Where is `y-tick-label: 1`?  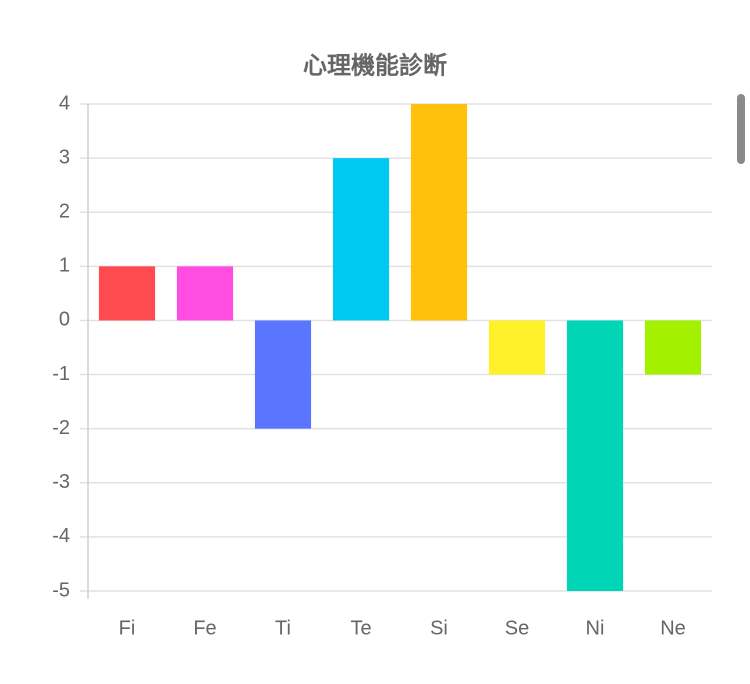 y-tick-label: 1 is located at coordinates (64, 266).